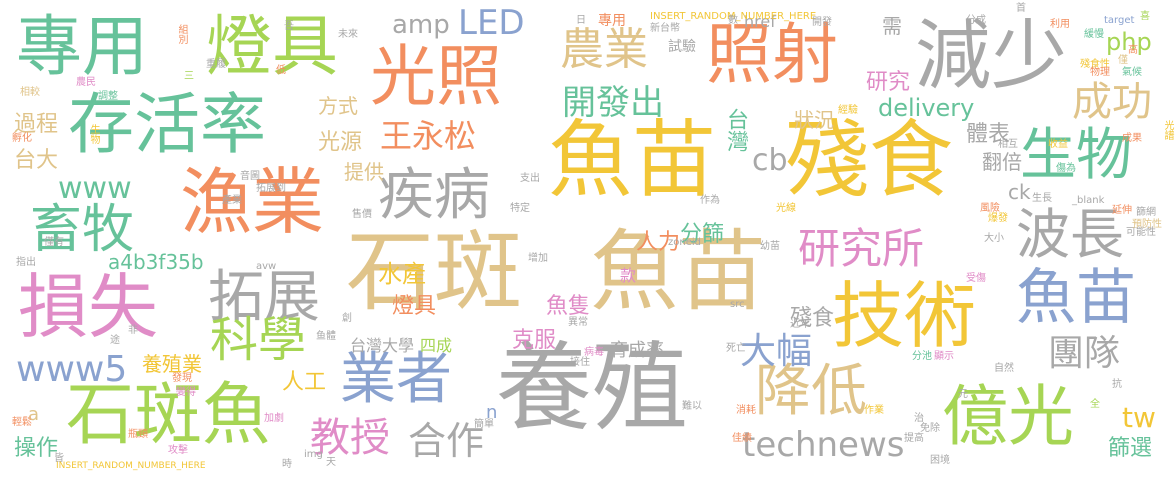 The height and width of the screenshot is (482, 1175). What do you see at coordinates (1066, 169) in the screenshot?
I see `word-small: 傷為` at bounding box center [1066, 169].